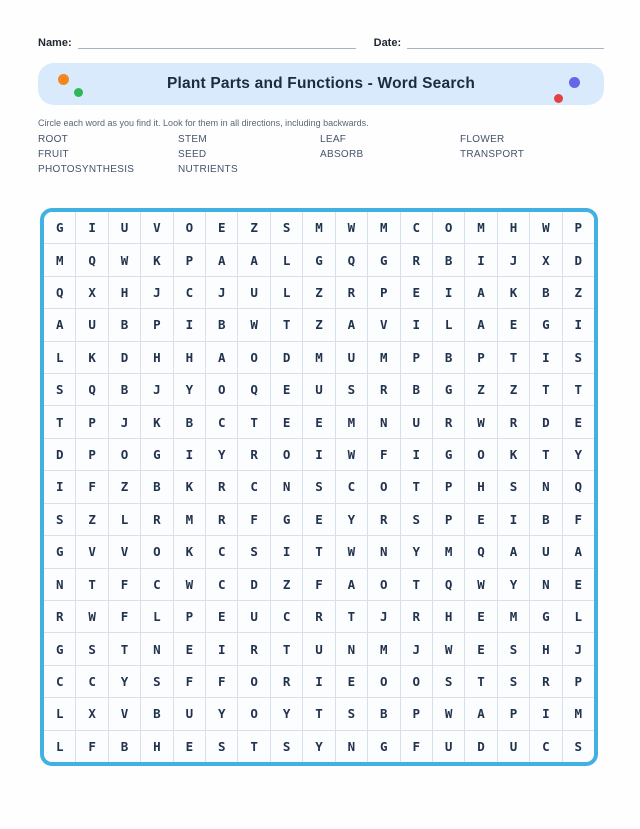  What do you see at coordinates (546, 292) in the screenshot?
I see `grid-cell-r3c16: B` at bounding box center [546, 292].